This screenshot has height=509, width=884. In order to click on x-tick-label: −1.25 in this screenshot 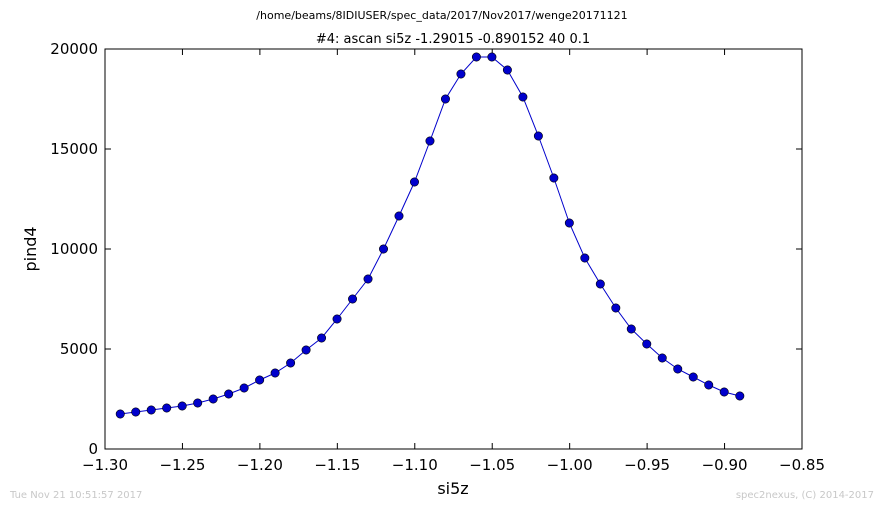, I will do `click(182, 465)`.